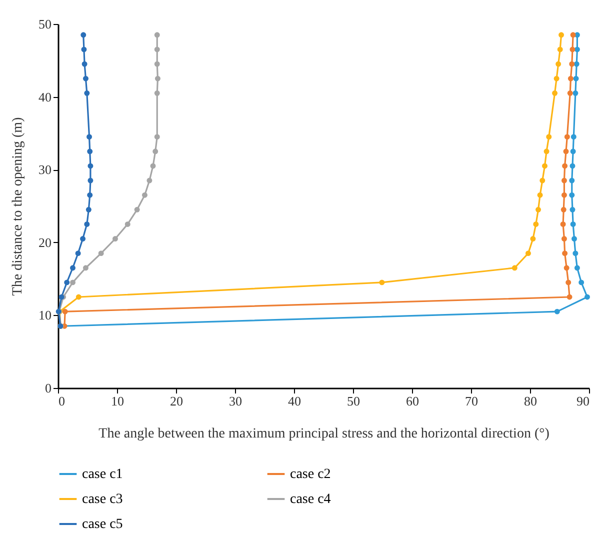  What do you see at coordinates (45, 170) in the screenshot?
I see `y-tick-label: 30` at bounding box center [45, 170].